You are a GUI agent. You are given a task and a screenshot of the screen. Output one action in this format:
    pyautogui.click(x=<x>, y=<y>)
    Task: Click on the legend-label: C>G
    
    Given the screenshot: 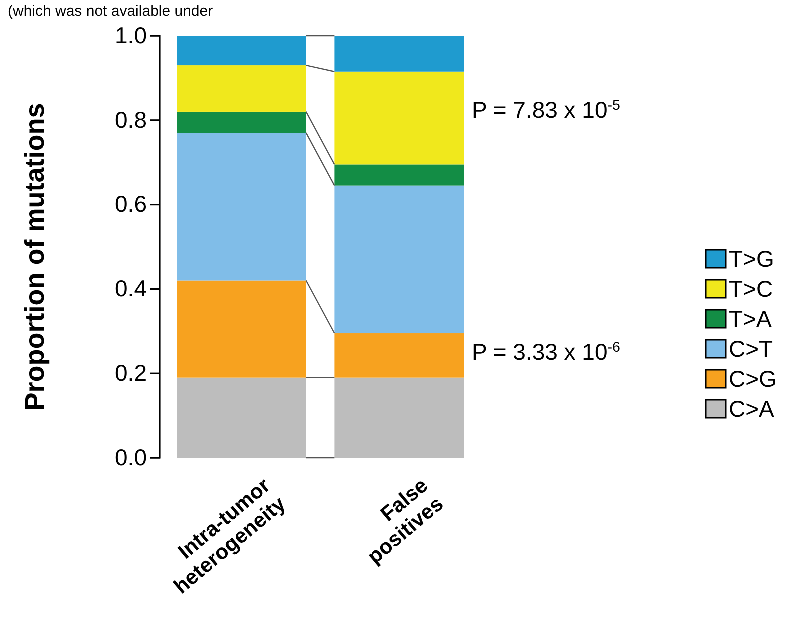 What is the action you would take?
    pyautogui.click(x=753, y=379)
    